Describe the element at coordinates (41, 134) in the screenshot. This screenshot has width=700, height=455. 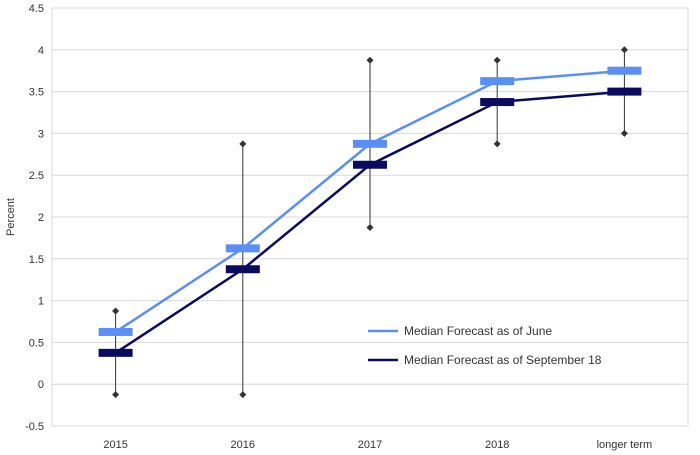
I see `y-tick-label: 3` at that location.